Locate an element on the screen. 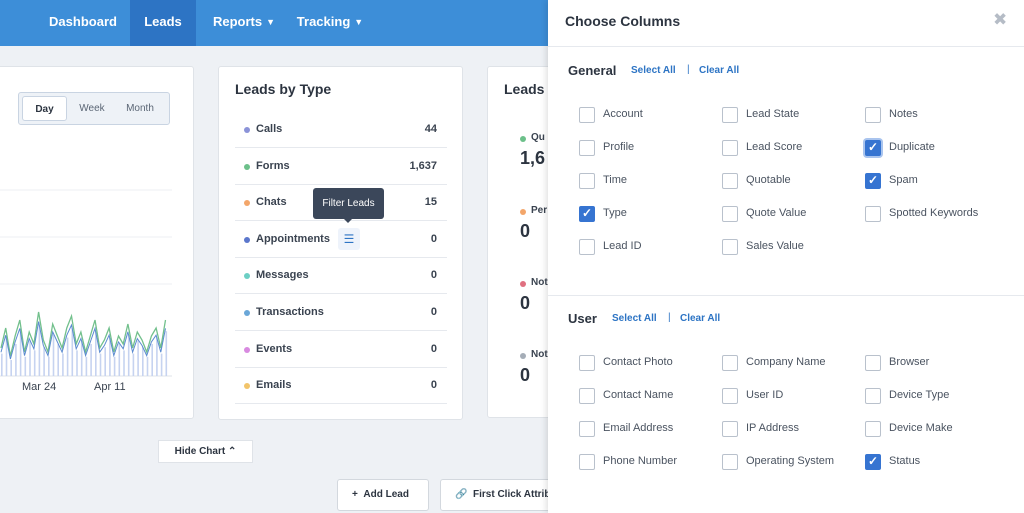 The image size is (1024, 513). nav-reports: Reports ▼ is located at coordinates (244, 23).